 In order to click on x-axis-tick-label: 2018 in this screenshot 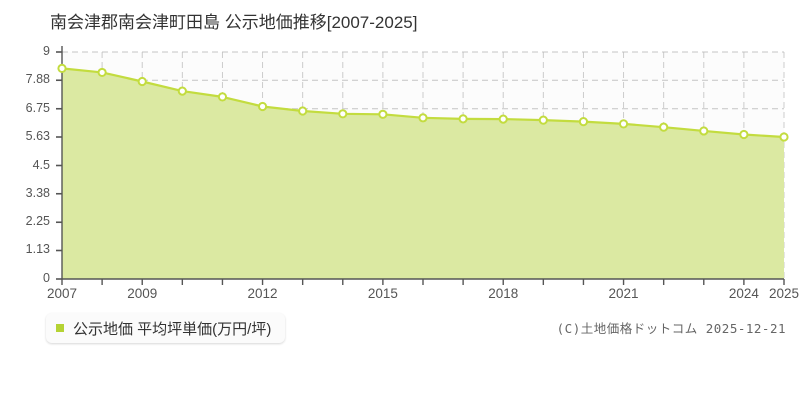, I will do `click(503, 293)`.